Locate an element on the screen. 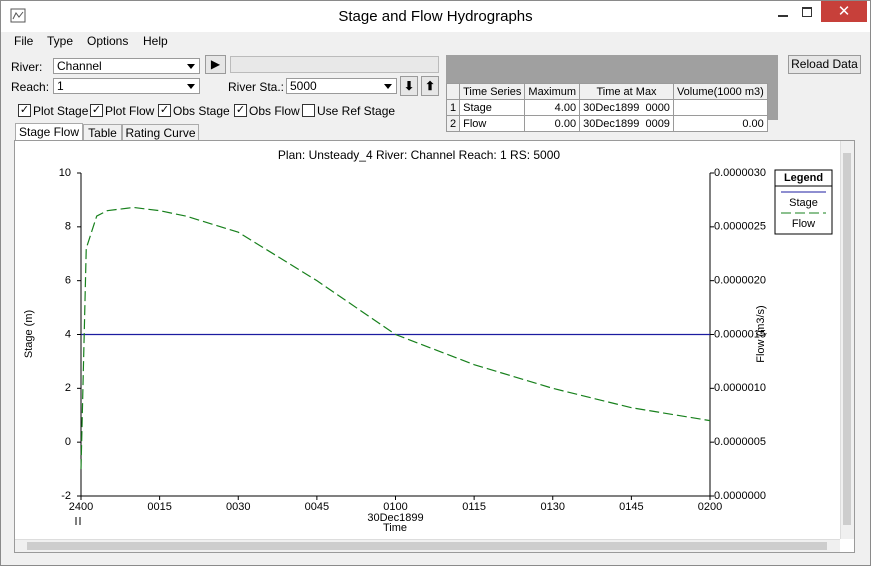 The height and width of the screenshot is (566, 871). checkbox is located at coordinates (308, 110).